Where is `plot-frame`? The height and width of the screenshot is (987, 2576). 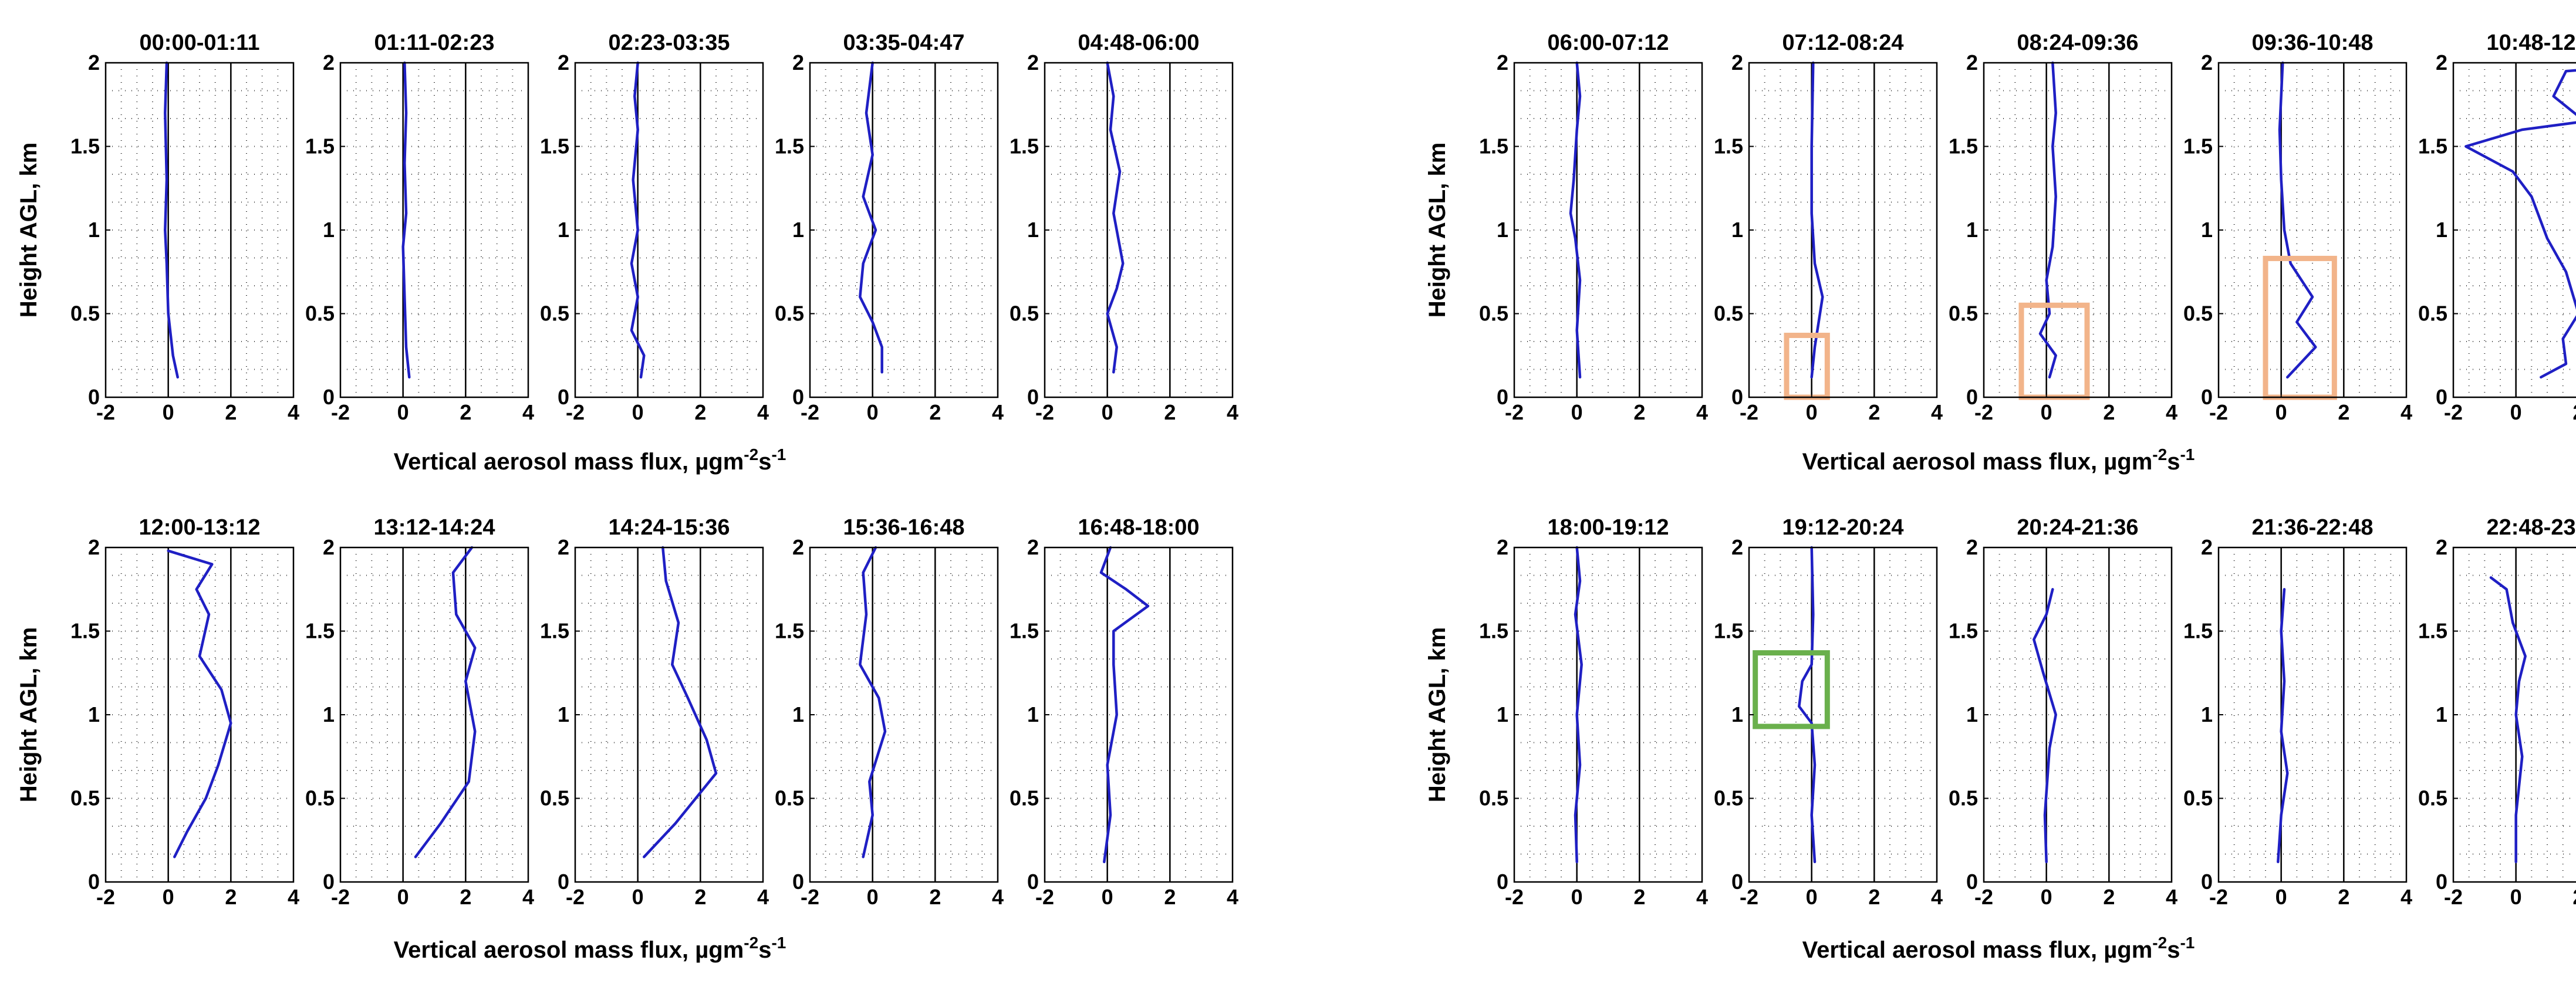
plot-frame is located at coordinates (2514, 230).